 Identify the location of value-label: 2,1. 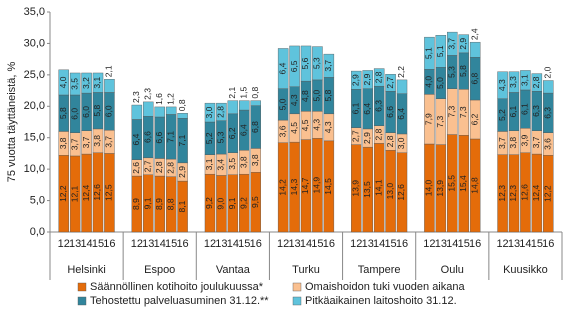
(109, 71).